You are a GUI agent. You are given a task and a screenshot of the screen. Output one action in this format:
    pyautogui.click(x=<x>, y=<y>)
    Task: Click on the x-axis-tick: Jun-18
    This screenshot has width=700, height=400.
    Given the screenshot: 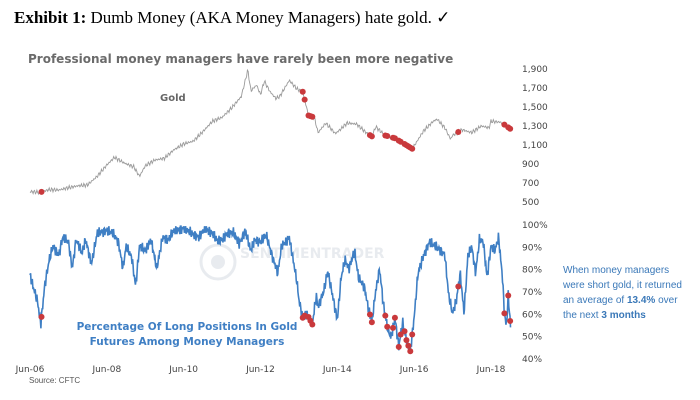 What is the action you would take?
    pyautogui.click(x=491, y=370)
    